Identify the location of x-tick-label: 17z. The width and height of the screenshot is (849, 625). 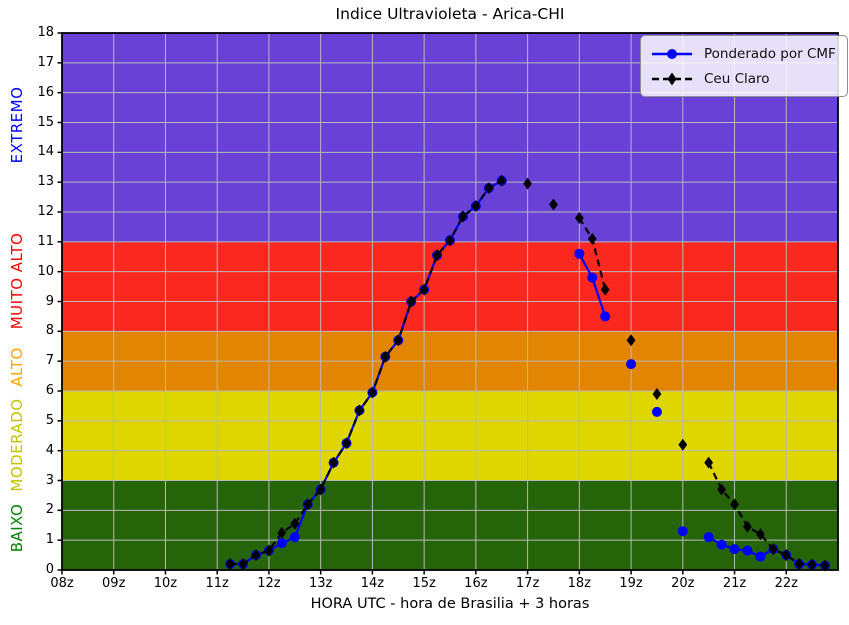
(527, 583).